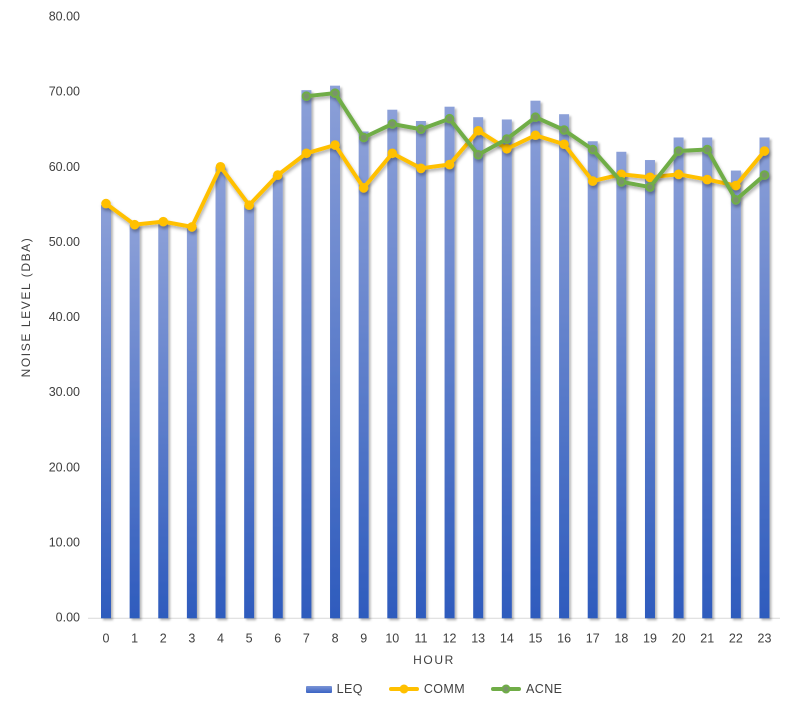 This screenshot has width=795, height=720. What do you see at coordinates (64, 242) in the screenshot?
I see `y-tick-label: 50.00` at bounding box center [64, 242].